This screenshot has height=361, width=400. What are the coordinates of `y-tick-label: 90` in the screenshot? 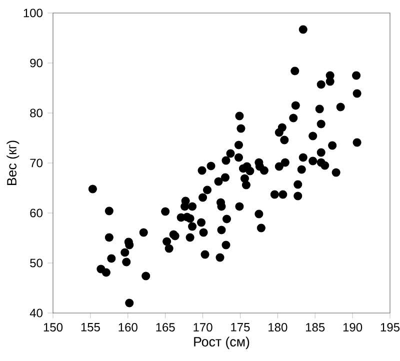 It's located at (36, 63).